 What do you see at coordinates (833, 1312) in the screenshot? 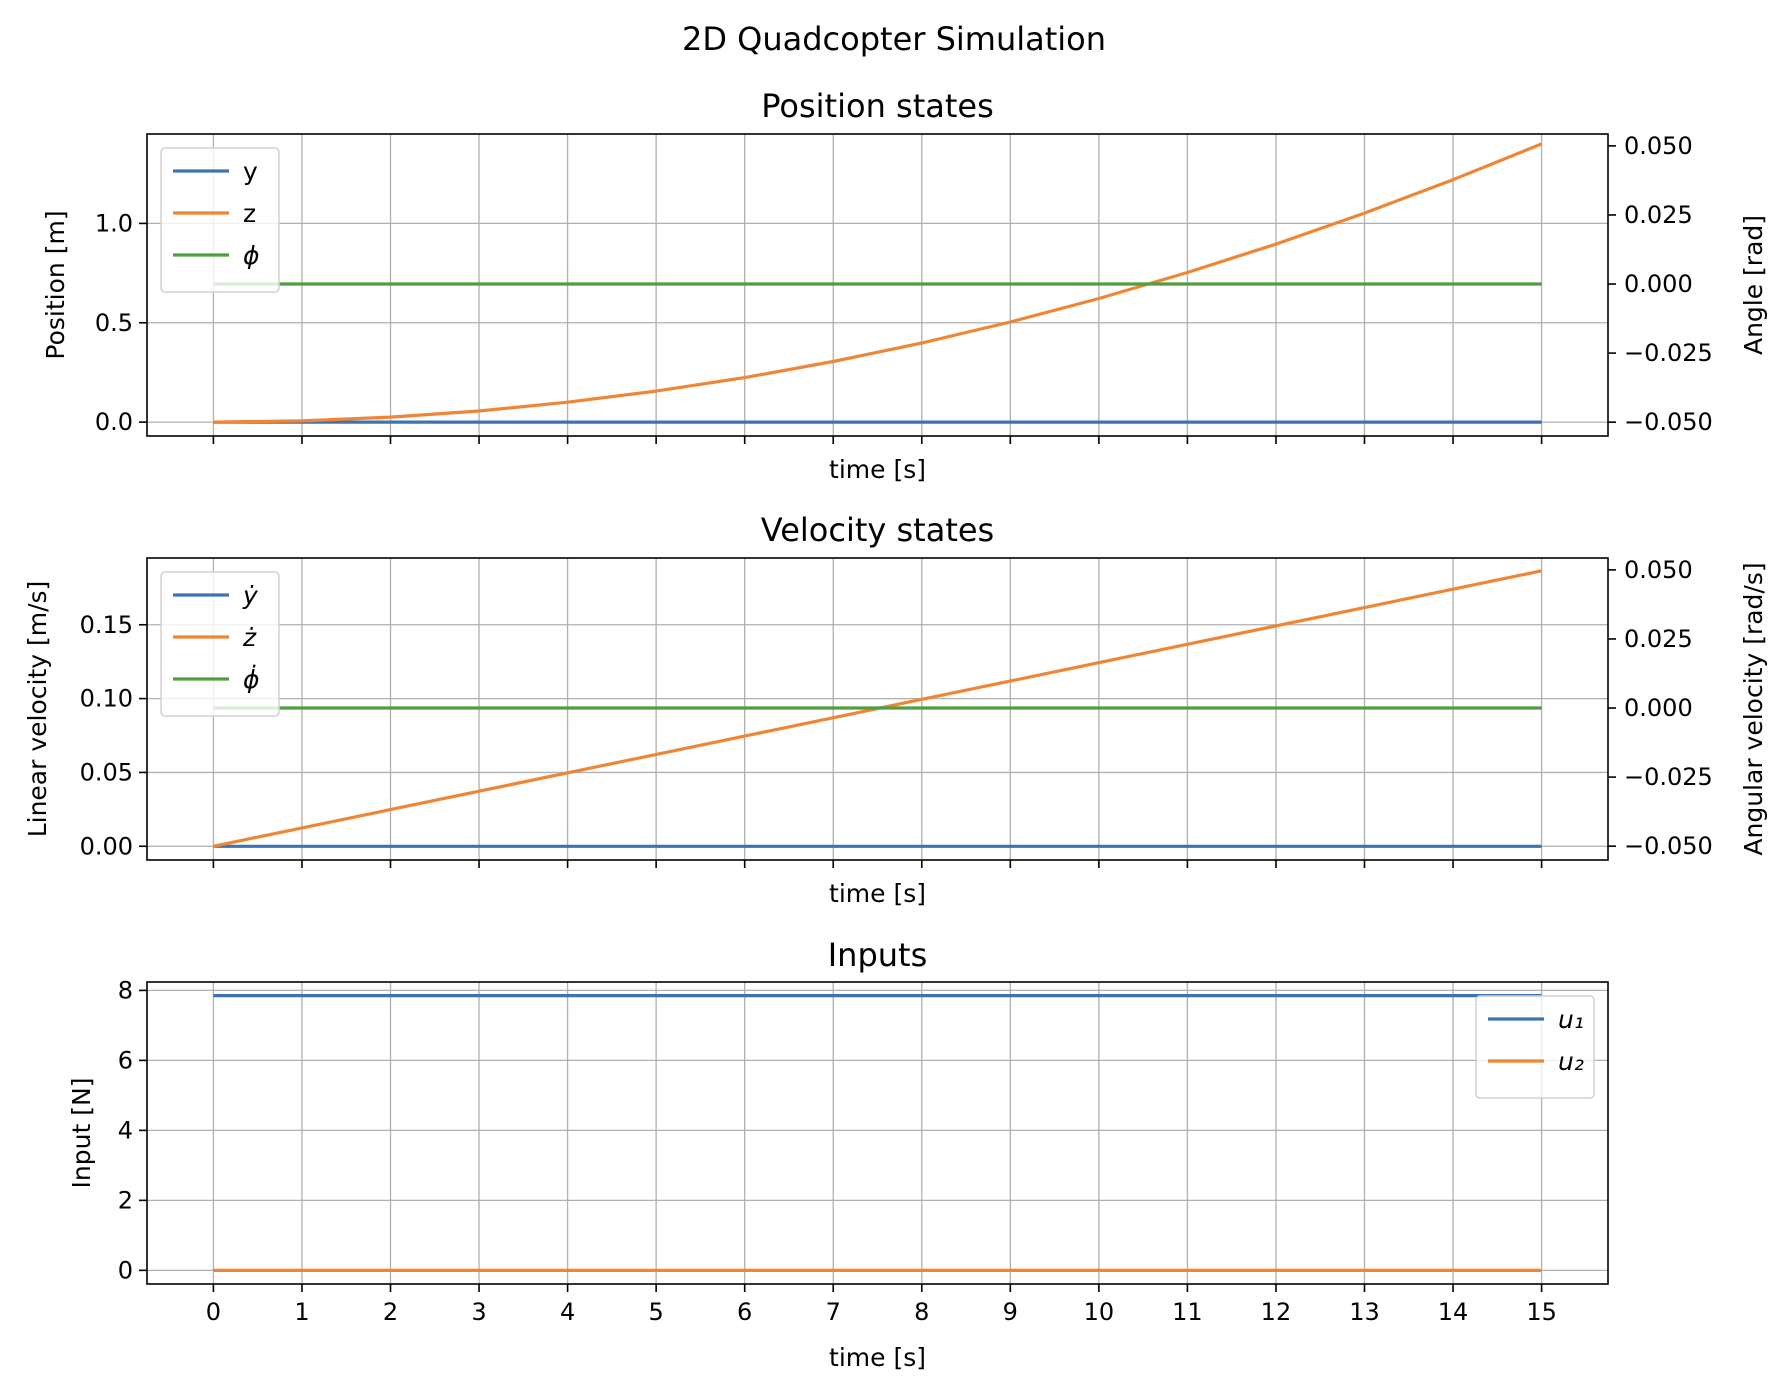
I see `x-tick-label: 7` at bounding box center [833, 1312].